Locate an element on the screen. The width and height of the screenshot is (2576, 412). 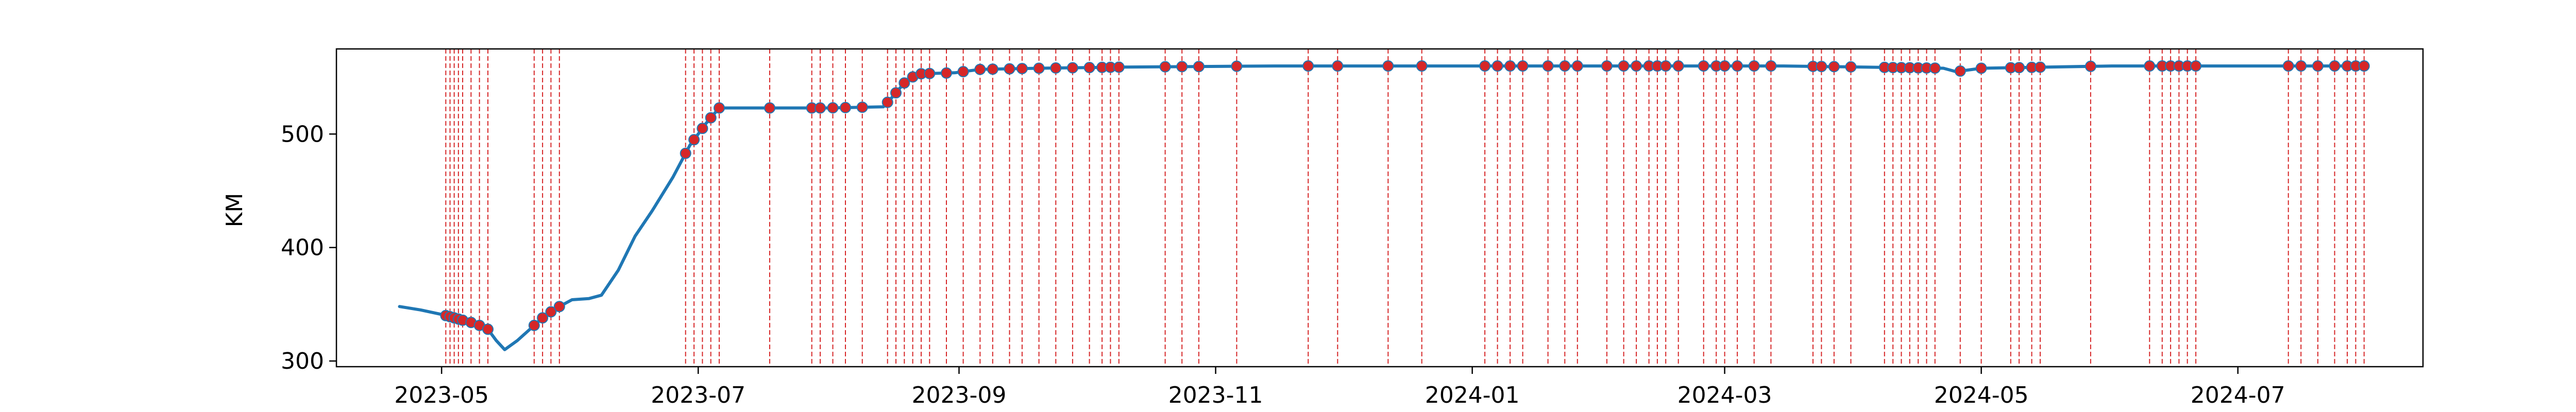
x-tick-label: 2023-11 is located at coordinates (1215, 395).